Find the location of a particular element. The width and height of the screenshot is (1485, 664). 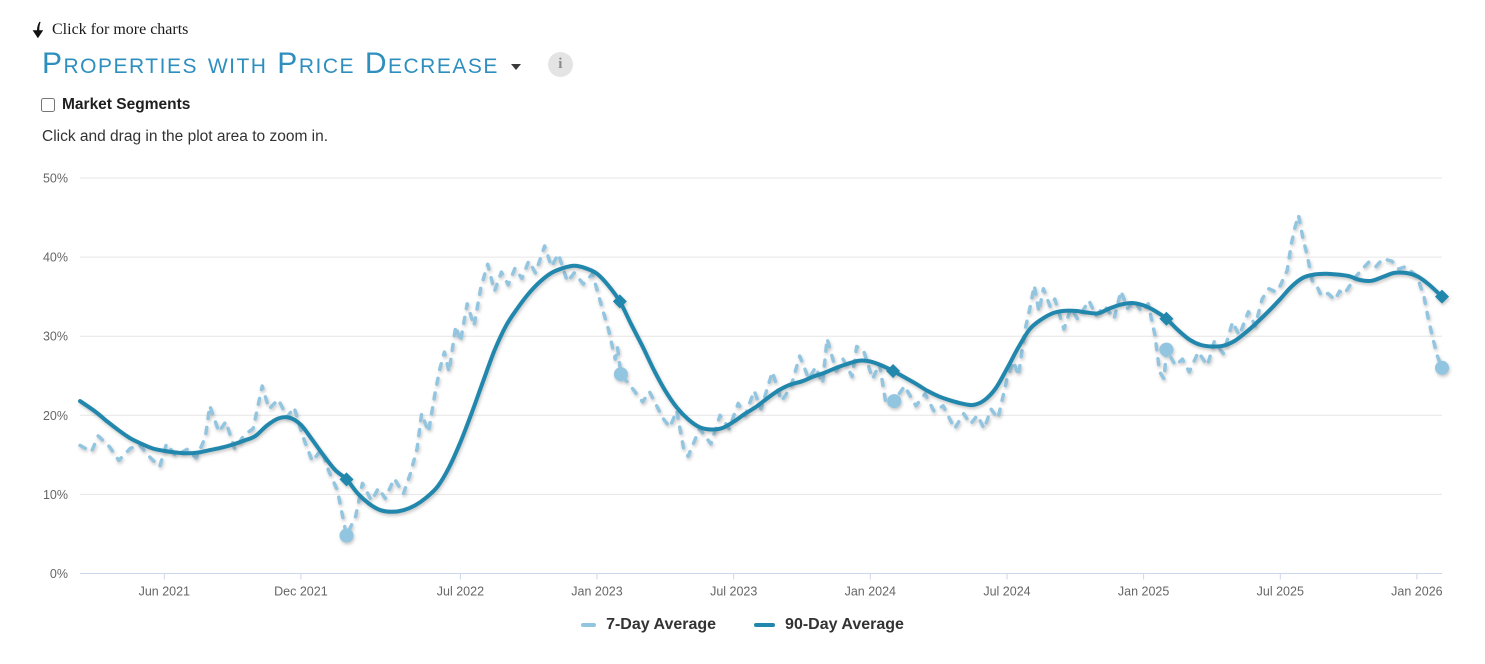

more-charts-link: Click for more charts is located at coordinates (109, 30).